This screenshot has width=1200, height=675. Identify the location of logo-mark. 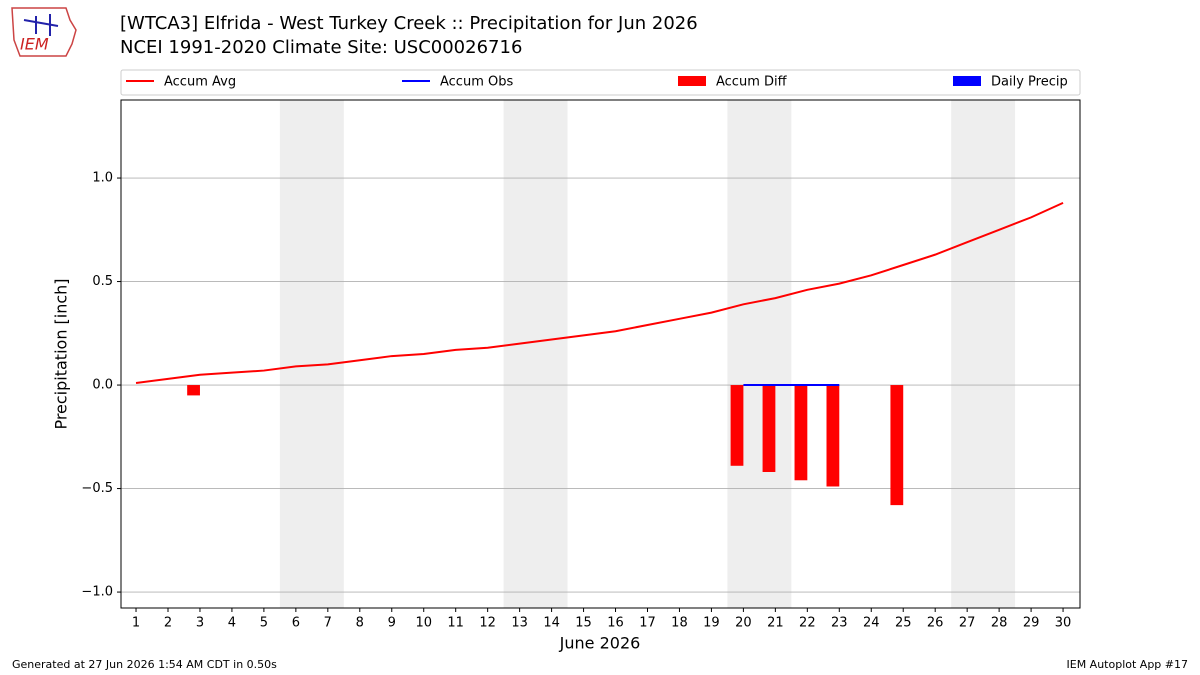
(41, 25).